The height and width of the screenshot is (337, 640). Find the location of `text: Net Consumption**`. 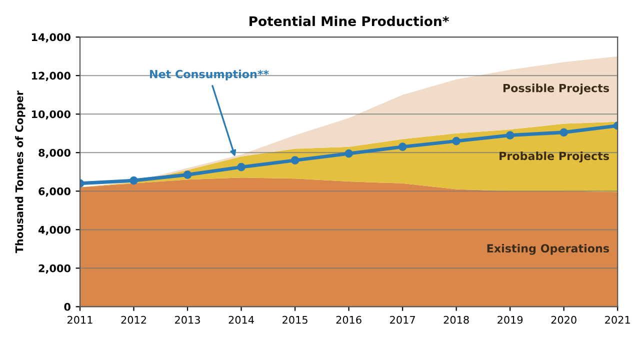

text: Net Consumption** is located at coordinates (209, 75).